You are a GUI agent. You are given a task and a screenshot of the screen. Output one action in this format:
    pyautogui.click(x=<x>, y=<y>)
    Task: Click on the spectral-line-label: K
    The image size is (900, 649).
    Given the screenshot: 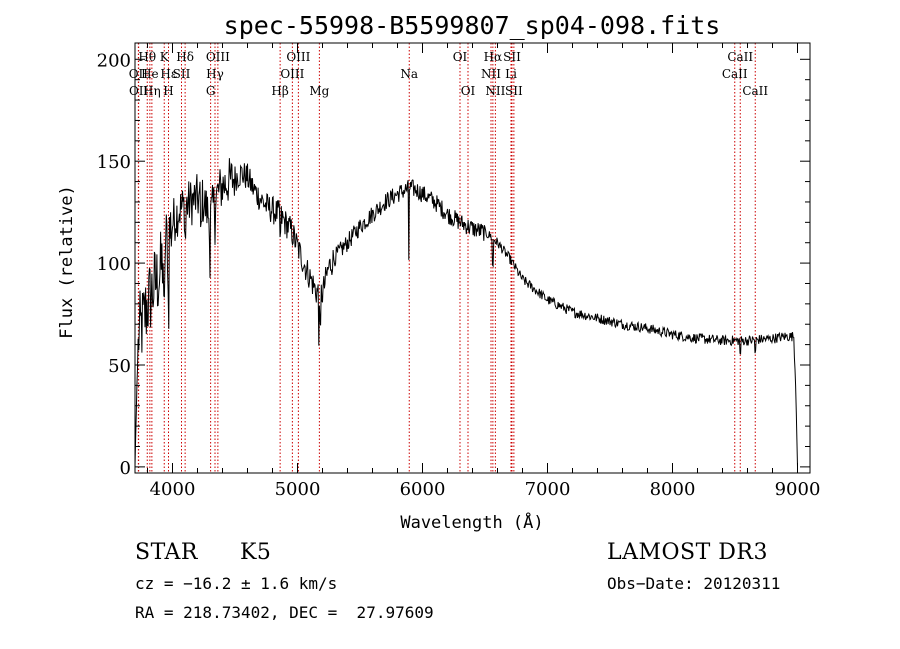 What is the action you would take?
    pyautogui.click(x=165, y=57)
    